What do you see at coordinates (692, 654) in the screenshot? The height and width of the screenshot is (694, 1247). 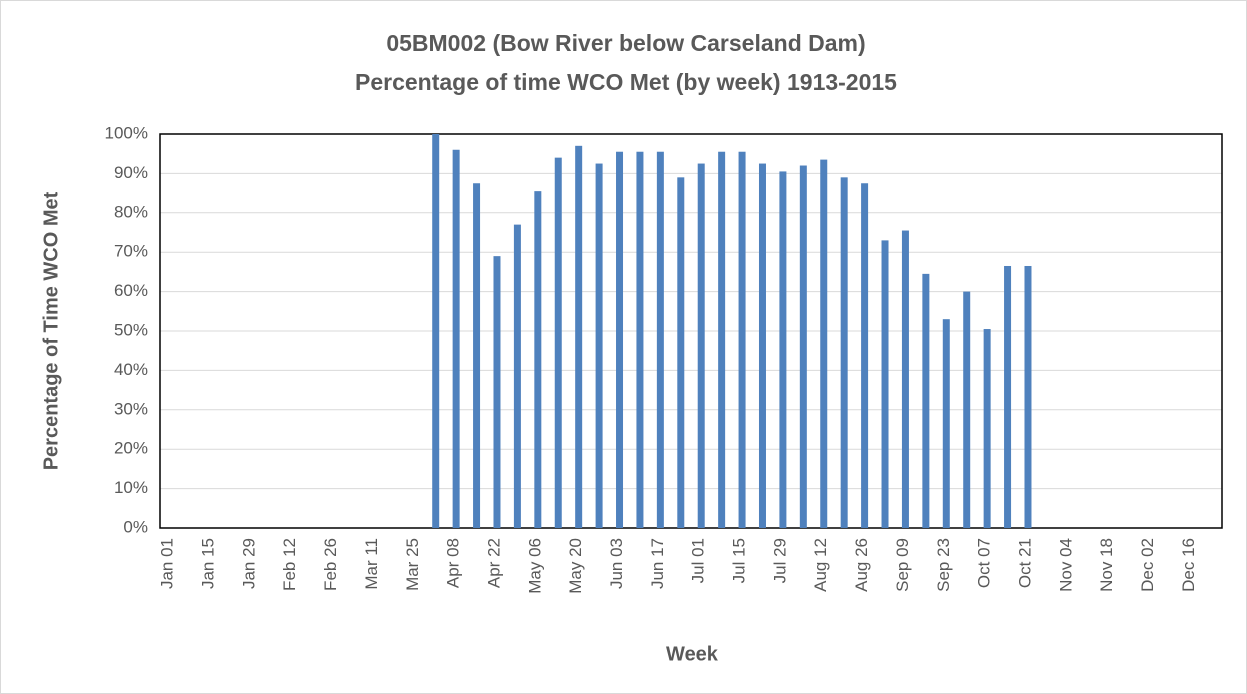 I see `x-axis-label: Week` at bounding box center [692, 654].